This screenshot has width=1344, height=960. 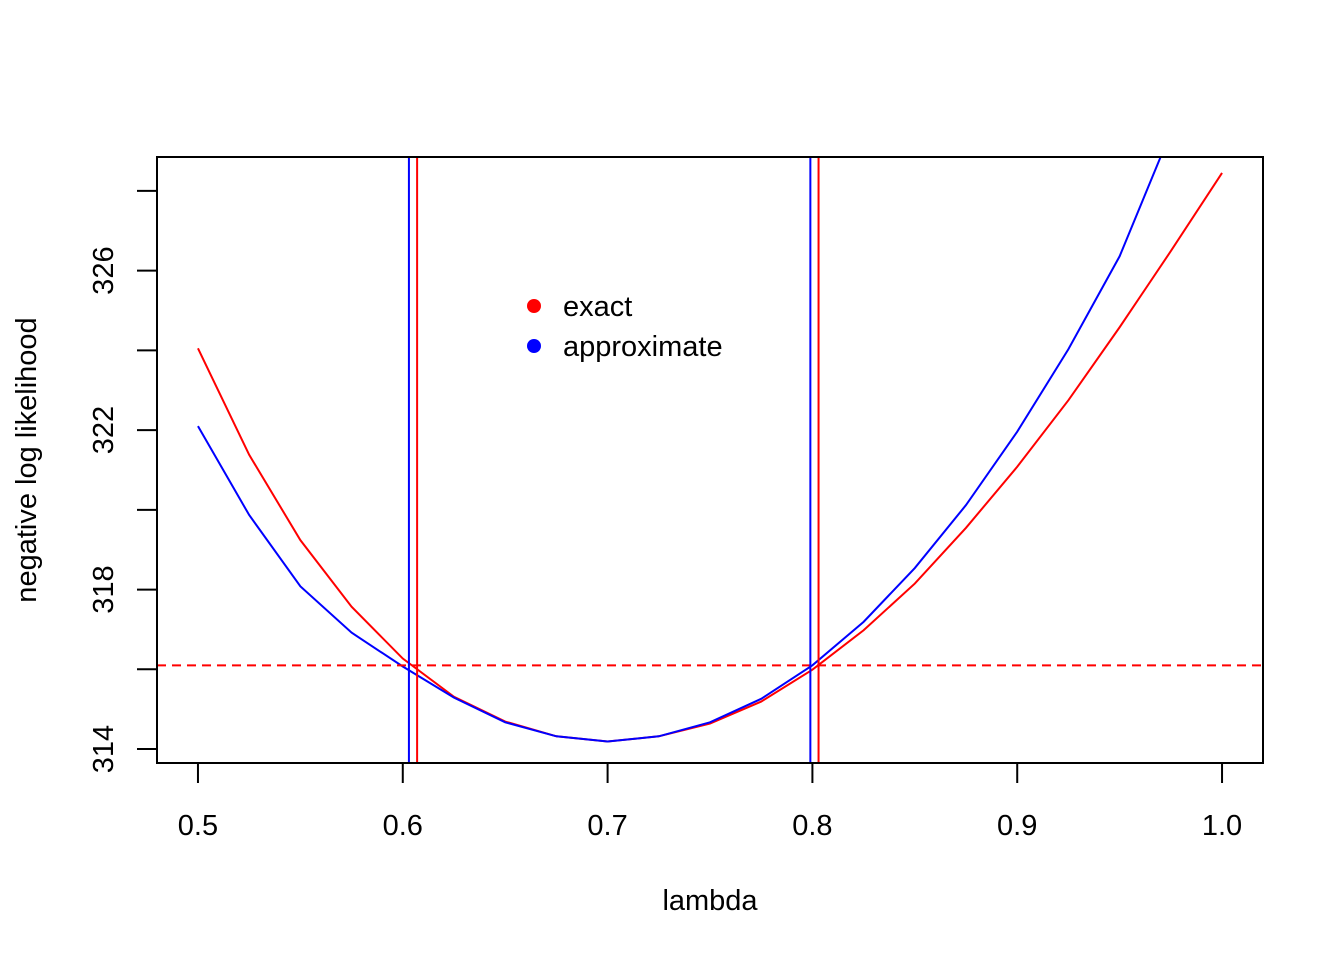 I want to click on x-tick-label: 1.0, so click(x=1222, y=826).